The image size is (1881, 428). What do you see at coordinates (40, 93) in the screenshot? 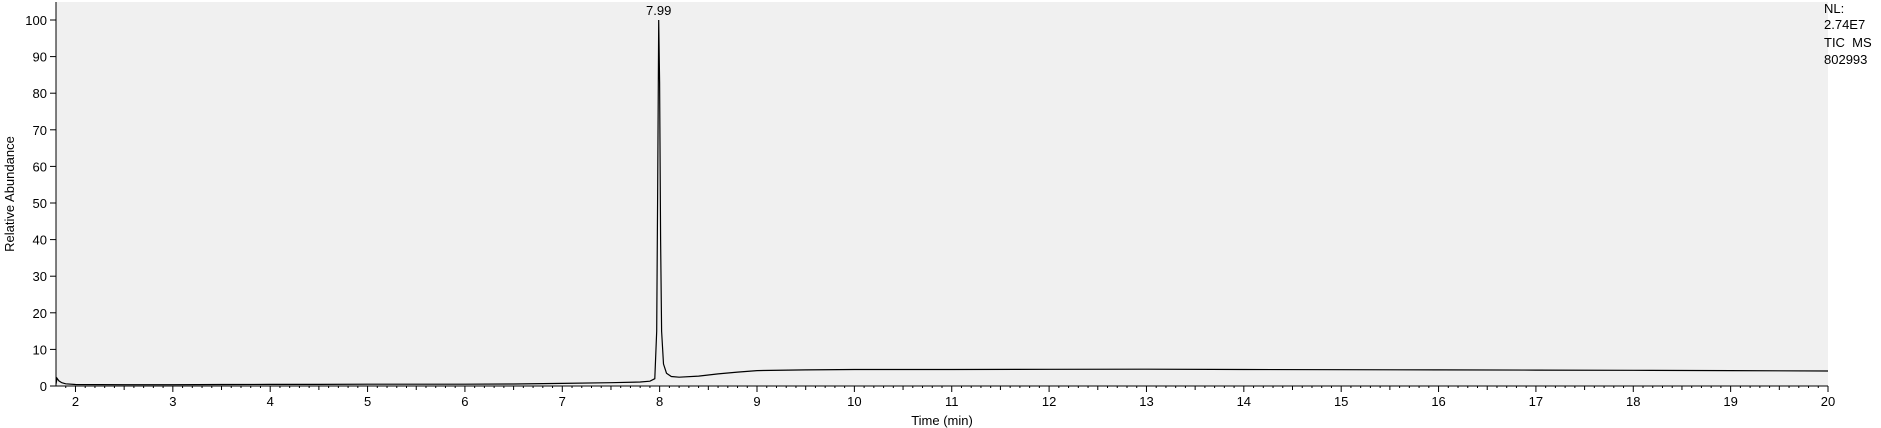
I see `y-tick-label: 80` at bounding box center [40, 93].